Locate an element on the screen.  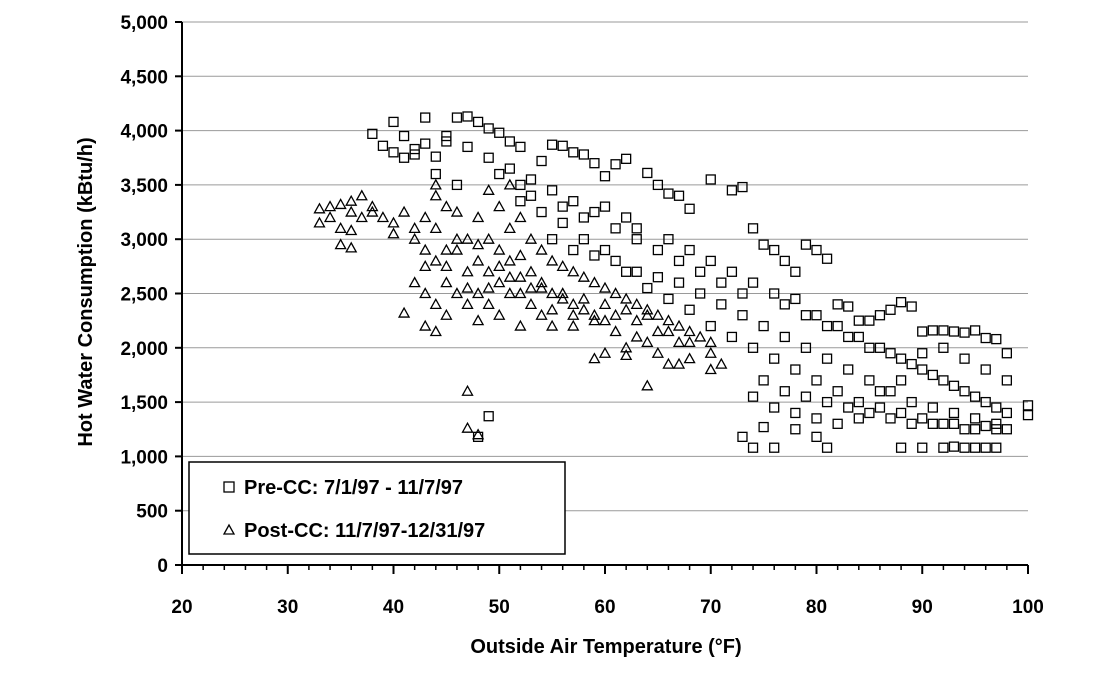
series-post-cc is located at coordinates (520, 309).